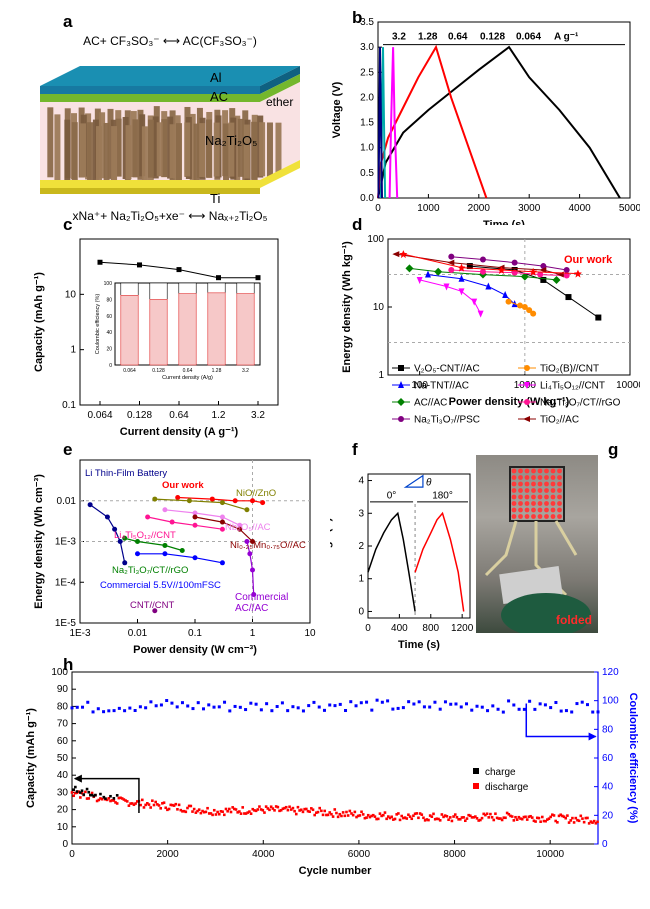  What do you see at coordinates (419, 546) in the screenshot?
I see `f-plot-frame` at bounding box center [419, 546].